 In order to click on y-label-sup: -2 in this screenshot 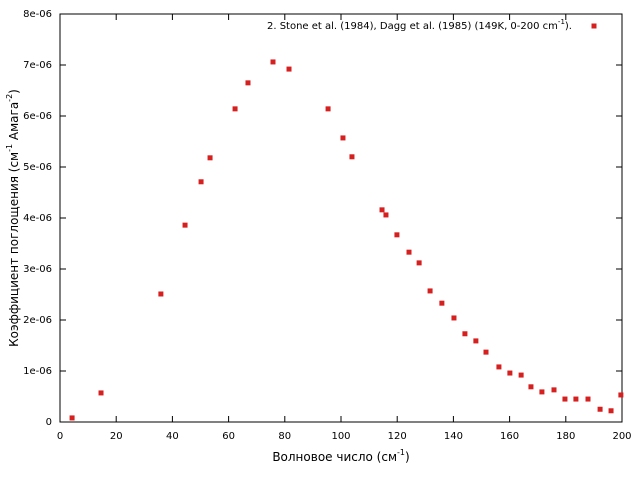, I will do `click(9, 98)`.